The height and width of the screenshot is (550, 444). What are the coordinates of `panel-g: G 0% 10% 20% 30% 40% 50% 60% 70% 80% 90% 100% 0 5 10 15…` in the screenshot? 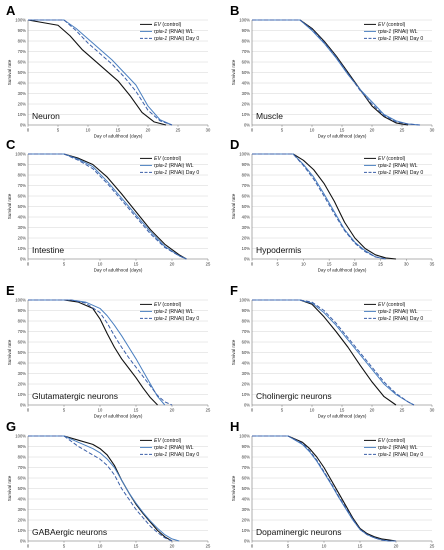 It's located at (108, 484).